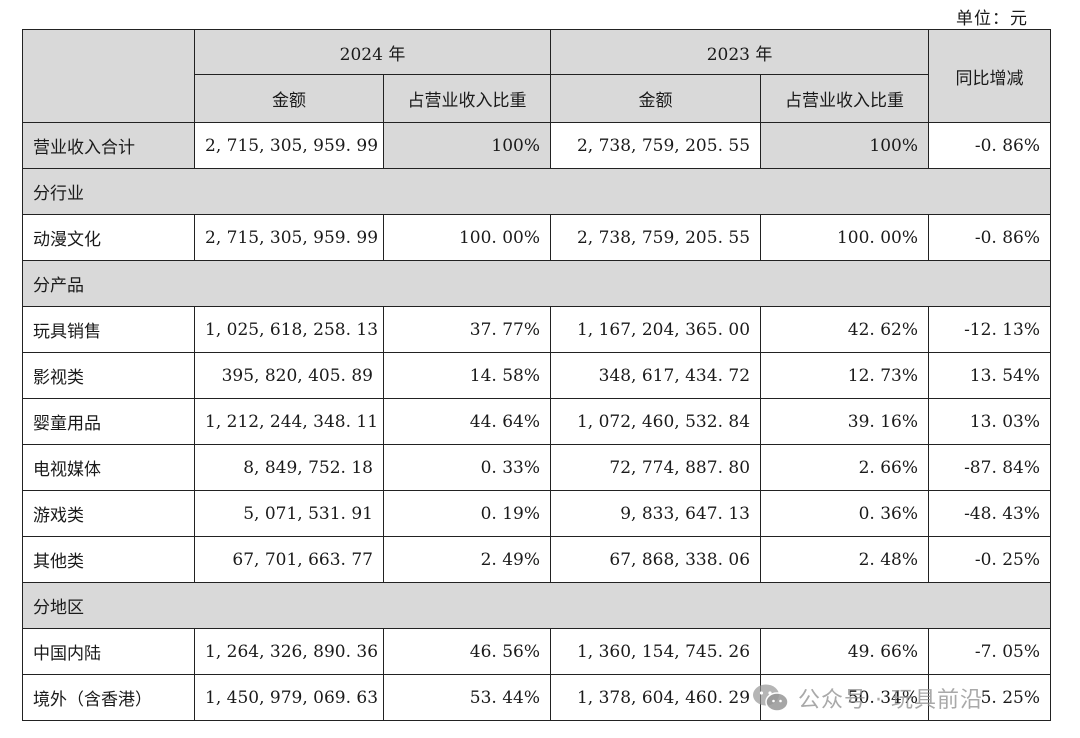 The height and width of the screenshot is (738, 1080). Describe the element at coordinates (990, 421) in the screenshot. I see `yoy-cell: 13. 03%` at that location.